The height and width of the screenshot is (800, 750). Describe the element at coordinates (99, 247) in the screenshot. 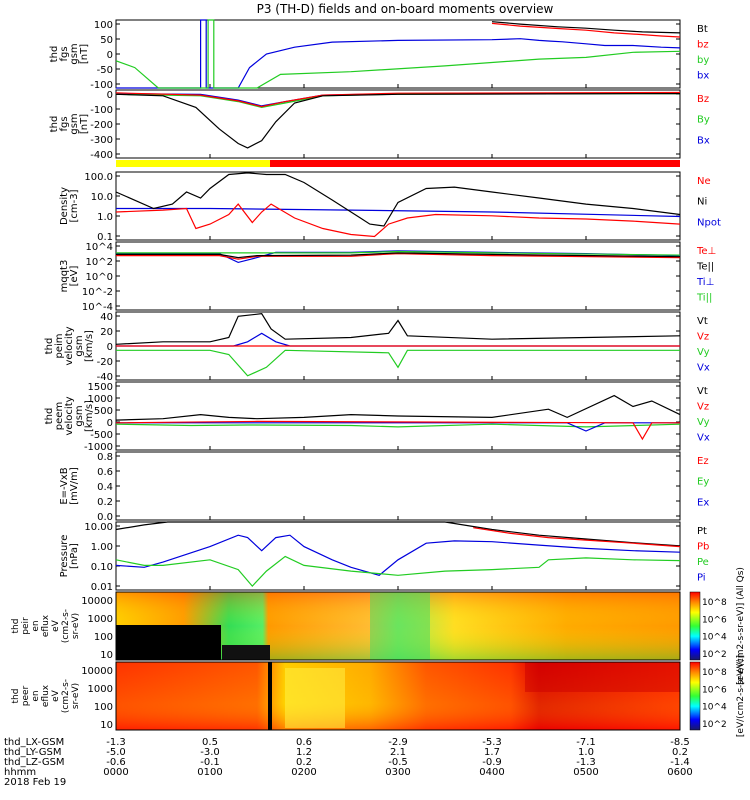

I see `y-tick-label: 10^4` at that location.